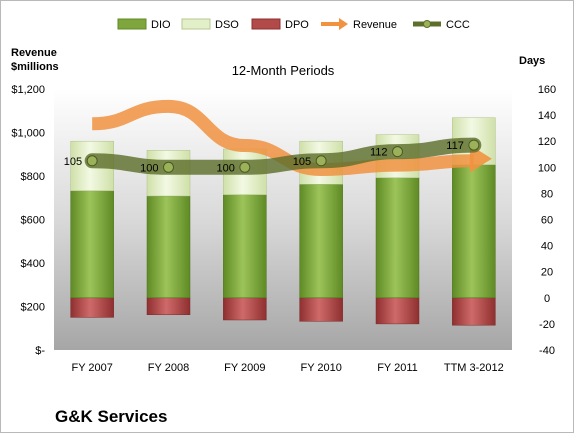 The width and height of the screenshot is (574, 433). I want to click on revenue-line, so click(282, 137).